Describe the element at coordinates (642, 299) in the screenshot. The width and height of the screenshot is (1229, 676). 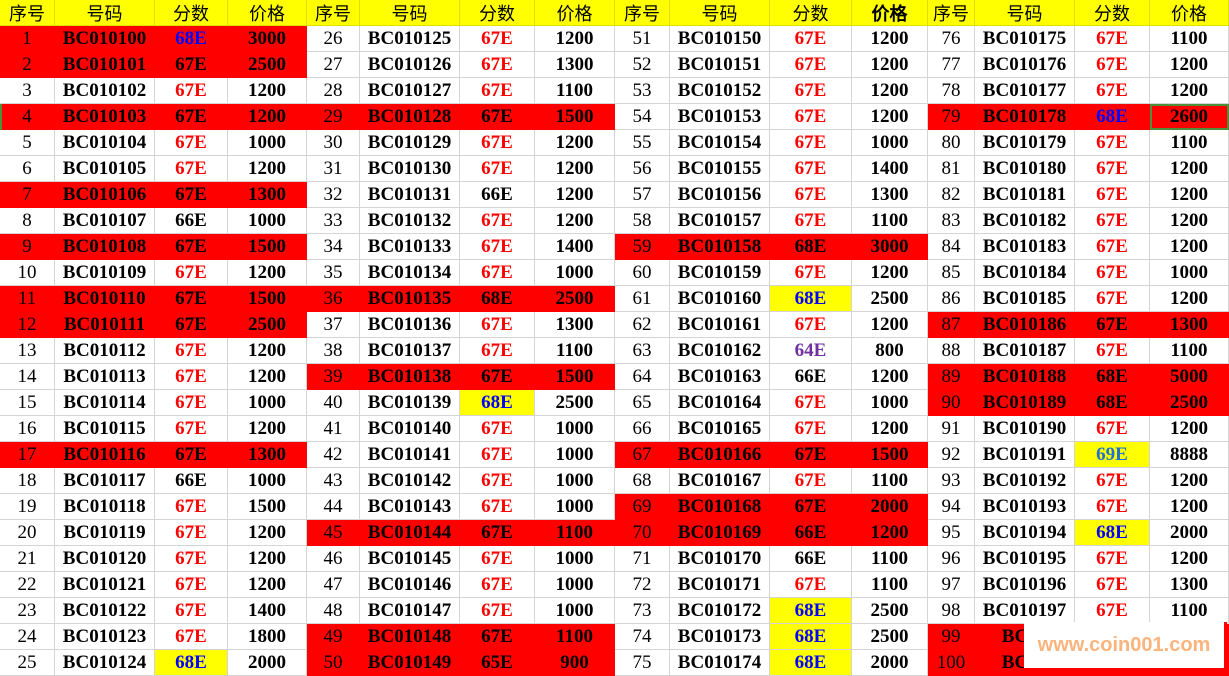
I see `seq-cell: 61` at that location.